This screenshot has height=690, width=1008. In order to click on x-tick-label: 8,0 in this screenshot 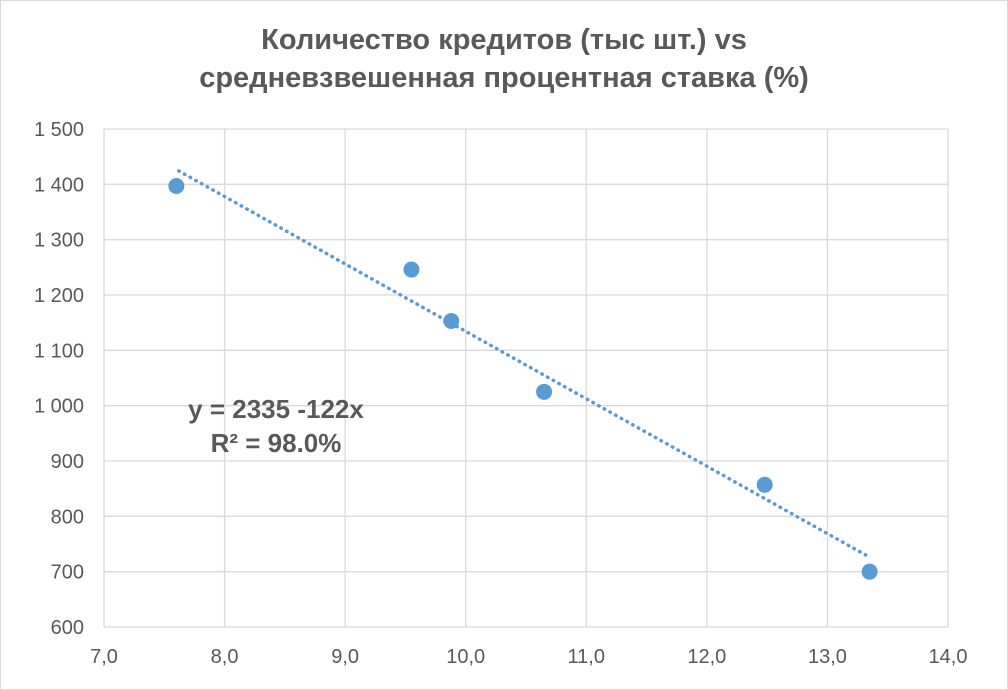, I will do `click(225, 657)`.